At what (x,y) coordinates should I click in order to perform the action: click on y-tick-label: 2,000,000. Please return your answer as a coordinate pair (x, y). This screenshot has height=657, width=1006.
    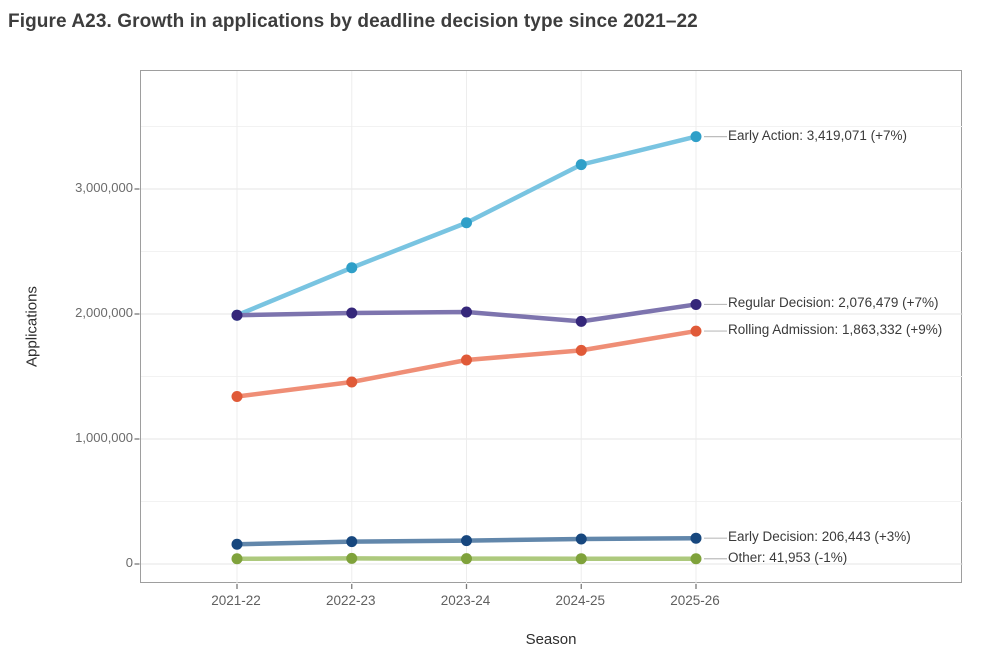
    Looking at the image, I should click on (104, 312).